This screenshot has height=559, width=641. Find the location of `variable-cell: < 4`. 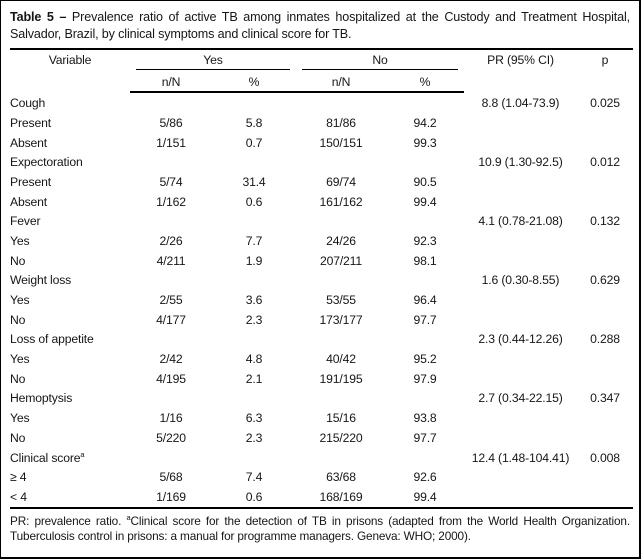

variable-cell: < 4 is located at coordinates (70, 497).